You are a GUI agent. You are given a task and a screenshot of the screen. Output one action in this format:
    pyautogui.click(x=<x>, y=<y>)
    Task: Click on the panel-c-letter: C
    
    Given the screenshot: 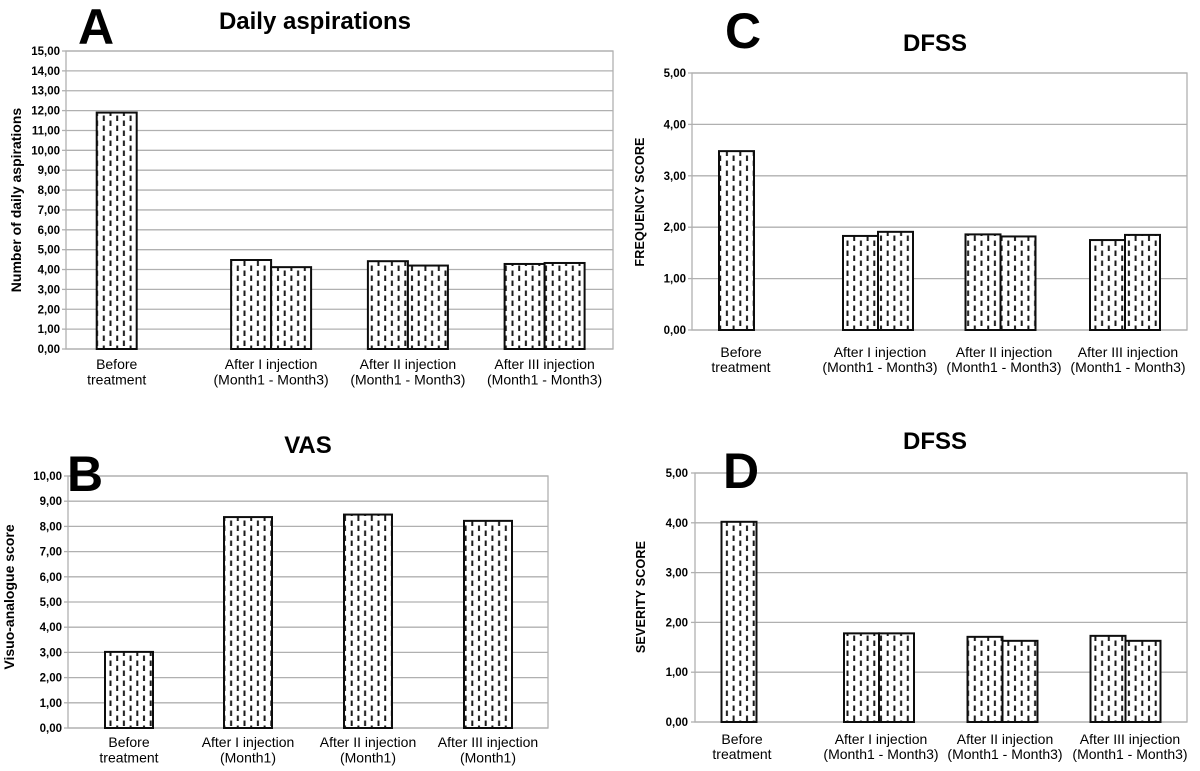 What is the action you would take?
    pyautogui.click(x=743, y=31)
    